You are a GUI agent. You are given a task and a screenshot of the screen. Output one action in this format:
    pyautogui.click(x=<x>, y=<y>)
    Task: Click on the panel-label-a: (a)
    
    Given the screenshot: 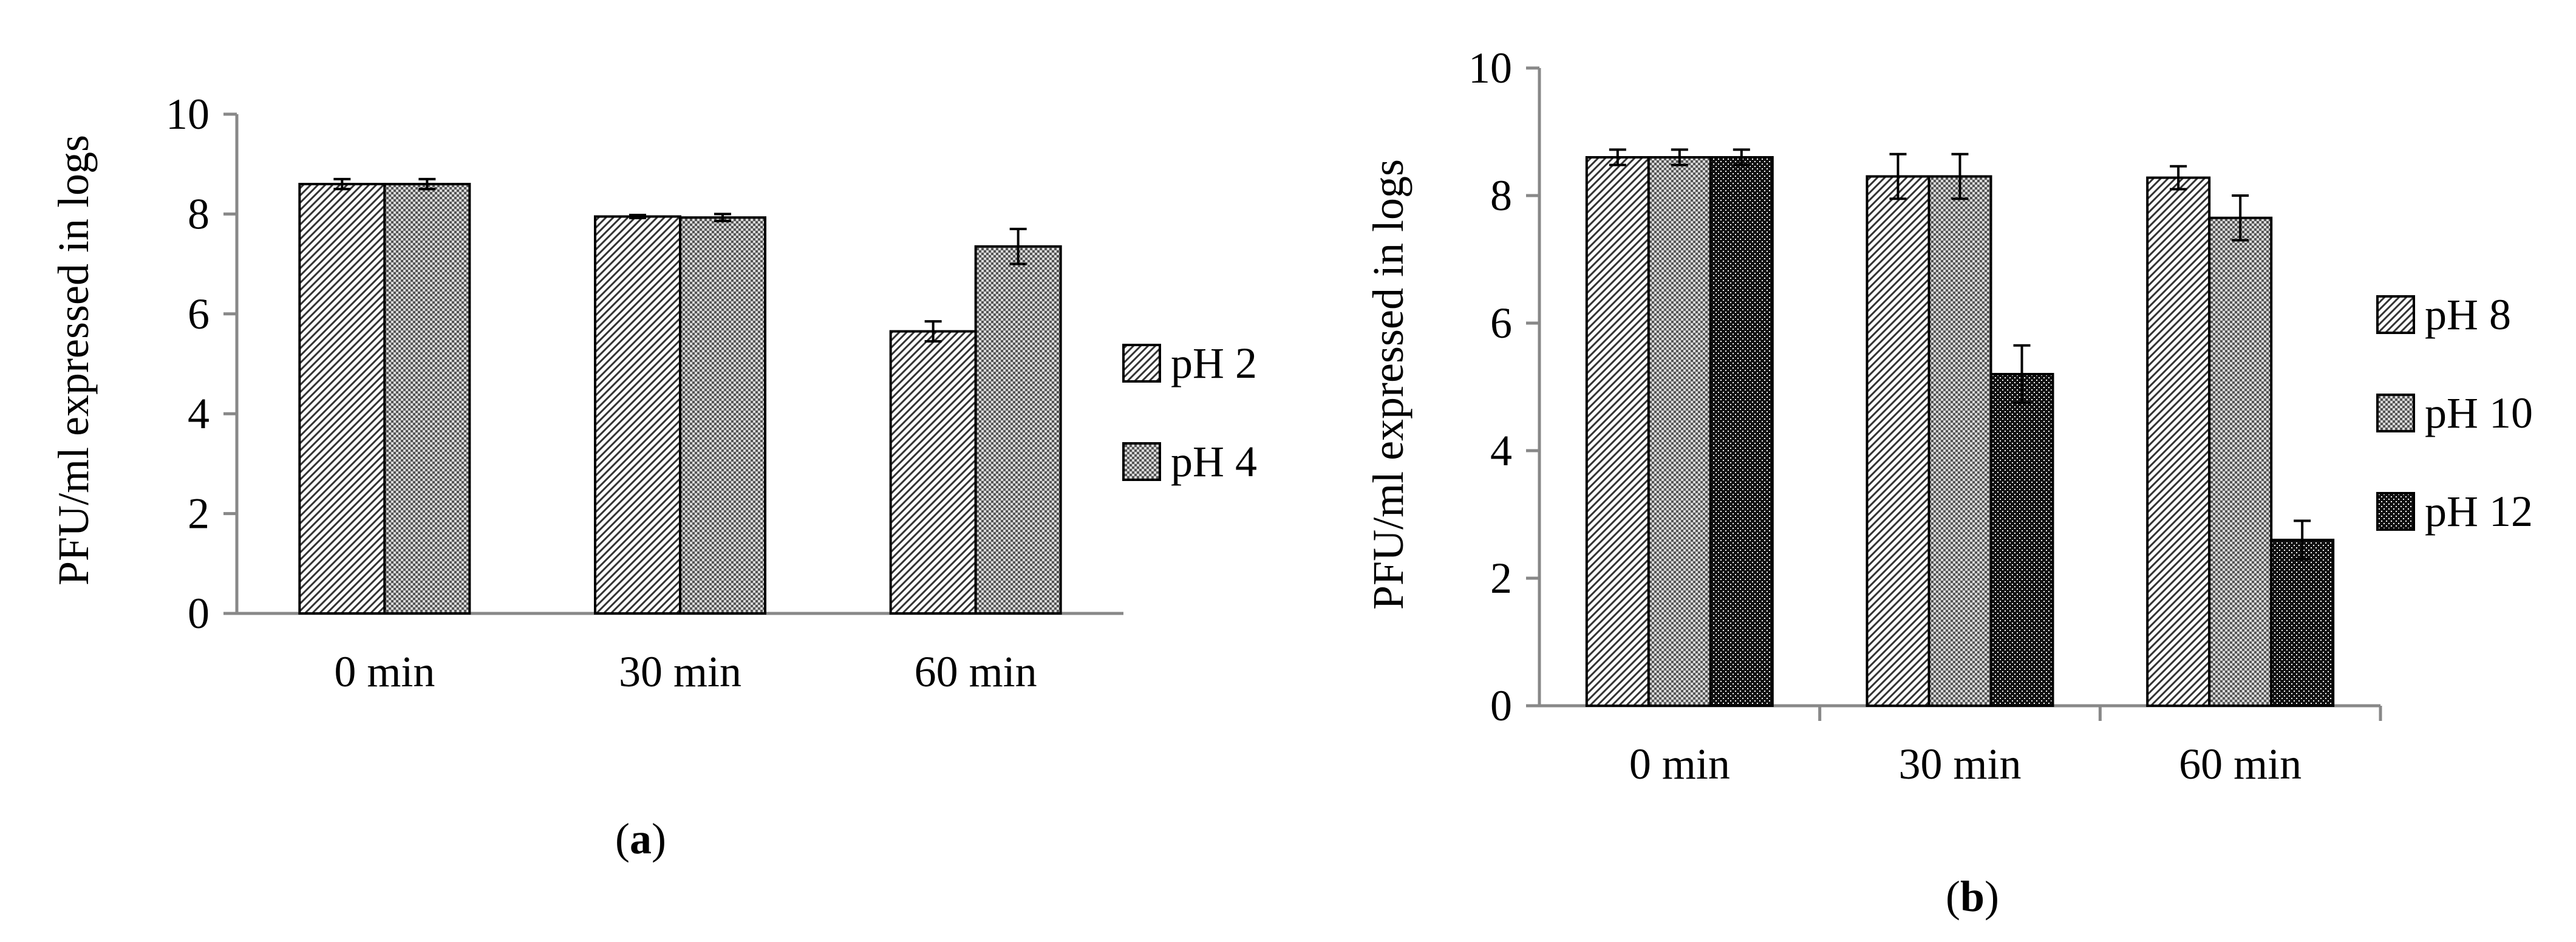 What is the action you would take?
    pyautogui.click(x=640, y=838)
    